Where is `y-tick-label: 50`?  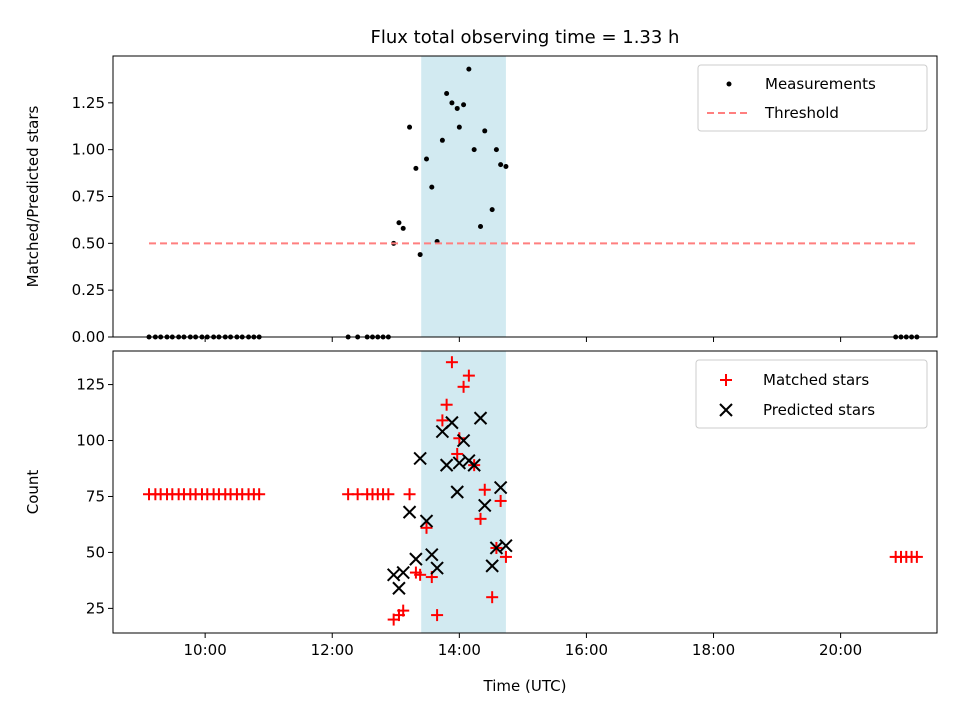 y-tick-label: 50 is located at coordinates (95, 552).